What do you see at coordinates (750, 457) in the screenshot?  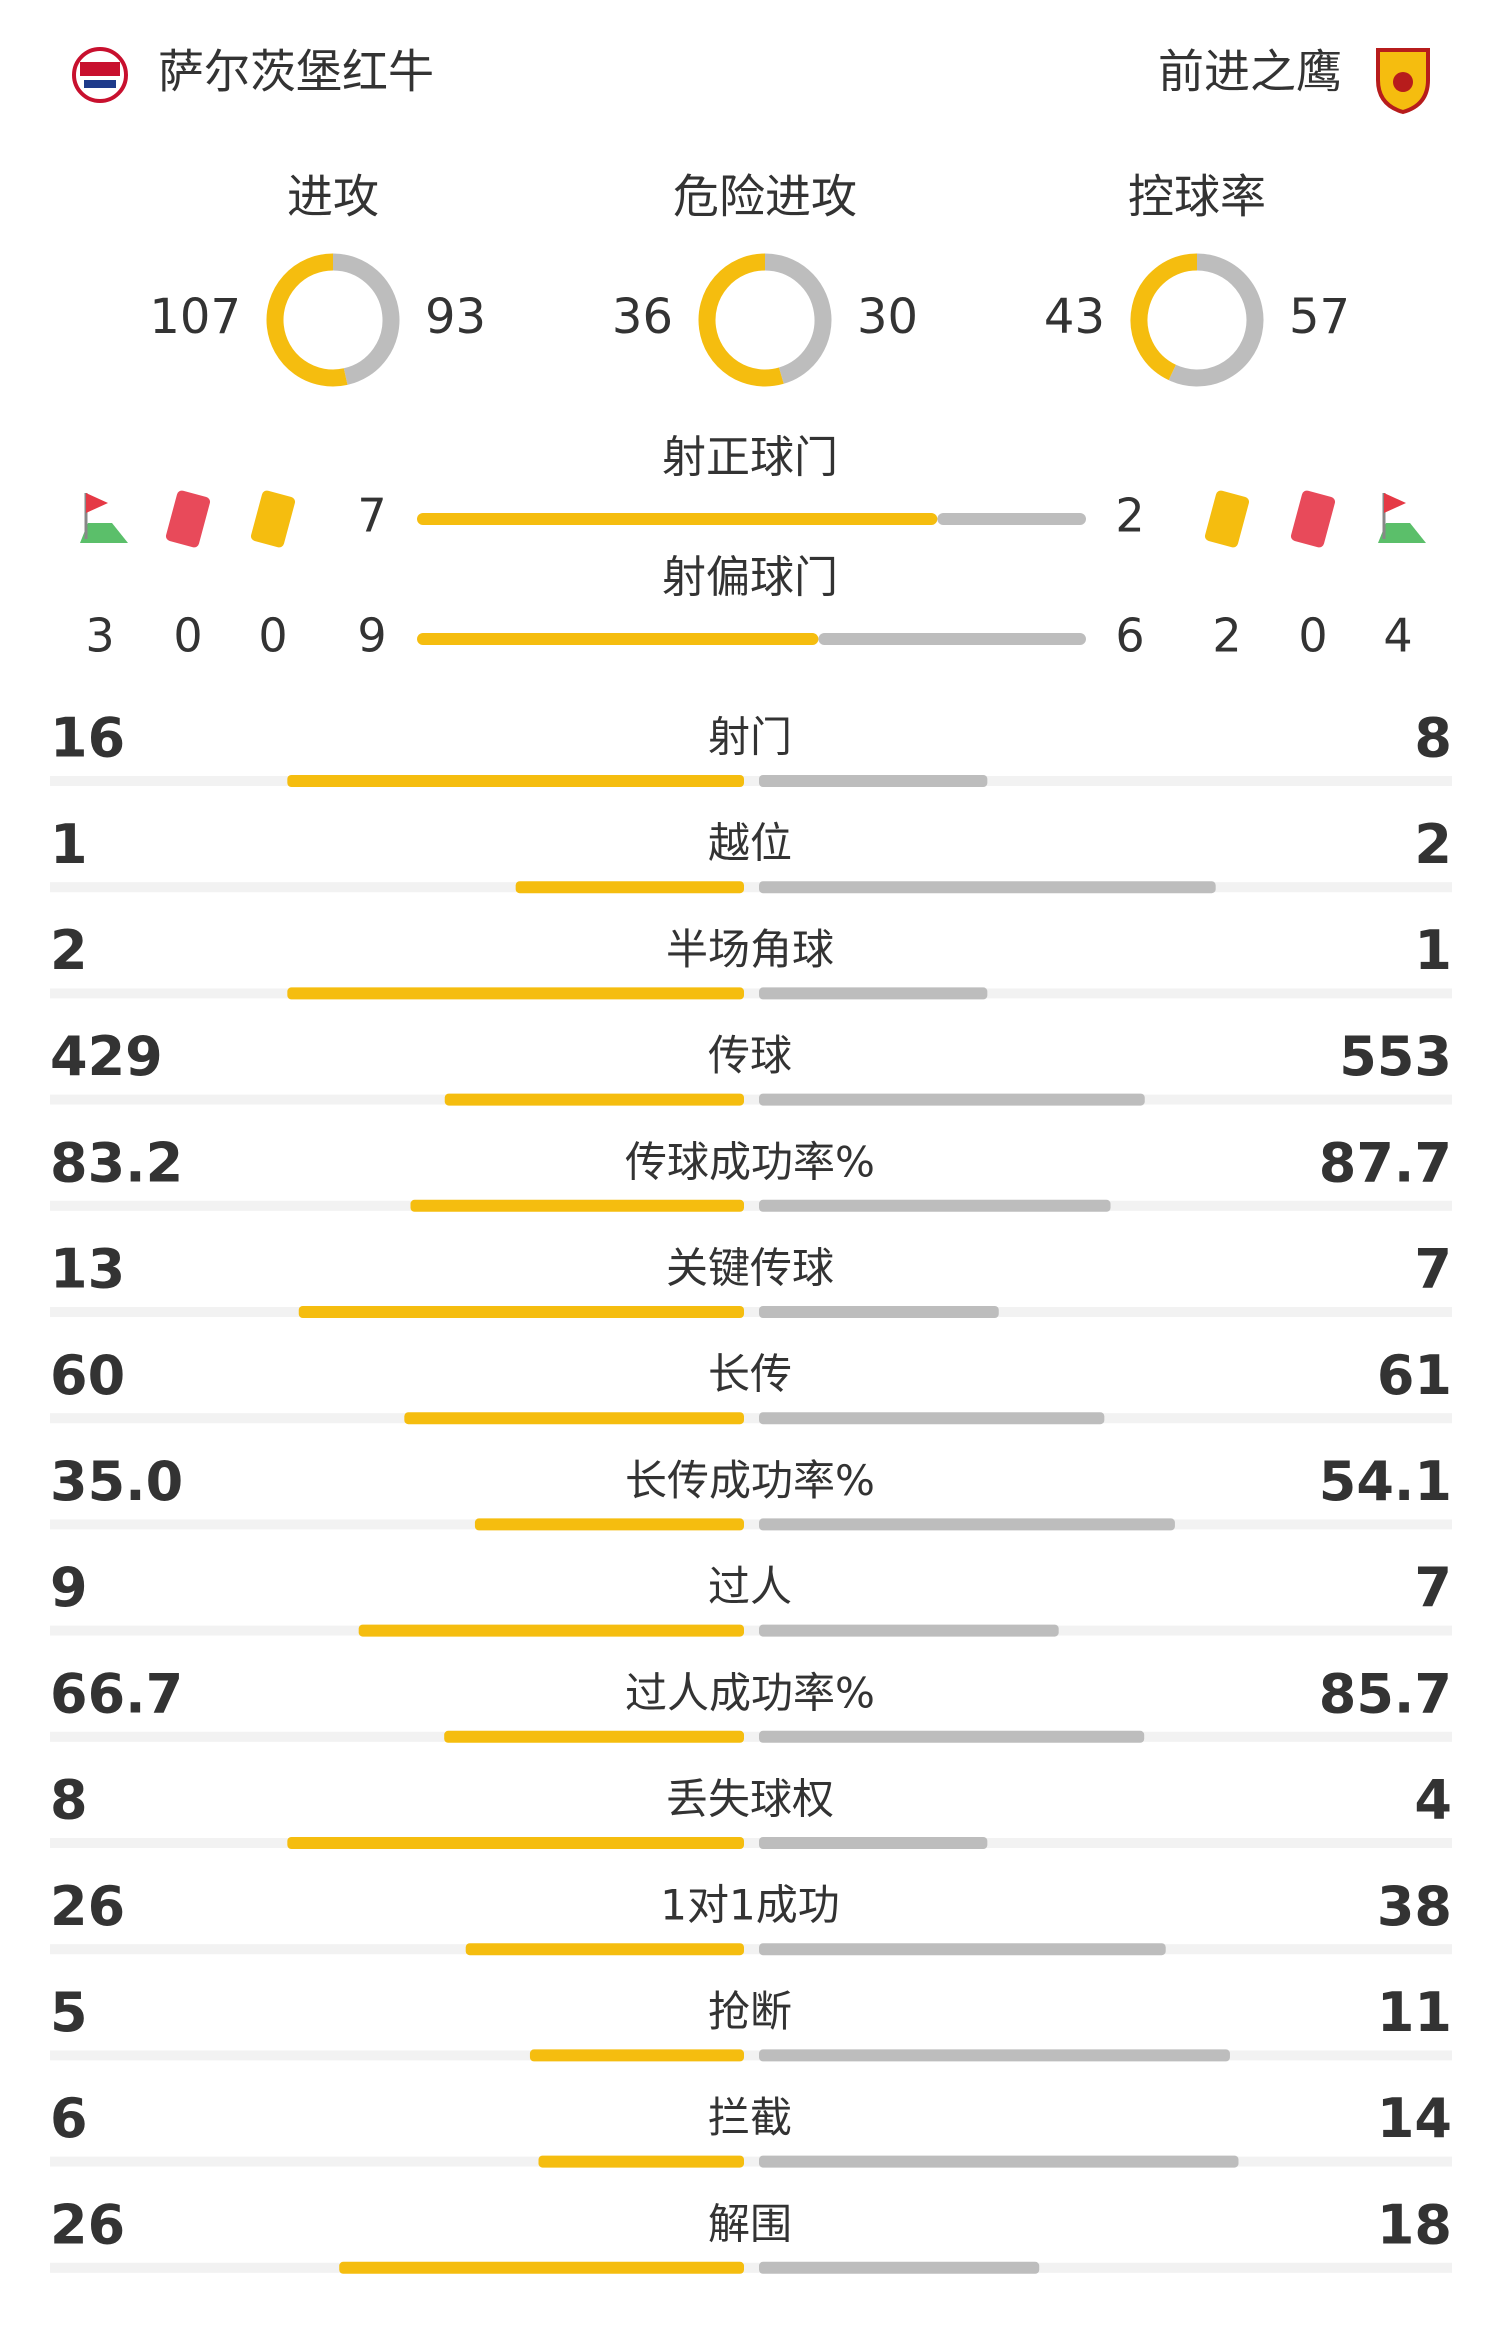 I see `shot-label: 射正球门` at bounding box center [750, 457].